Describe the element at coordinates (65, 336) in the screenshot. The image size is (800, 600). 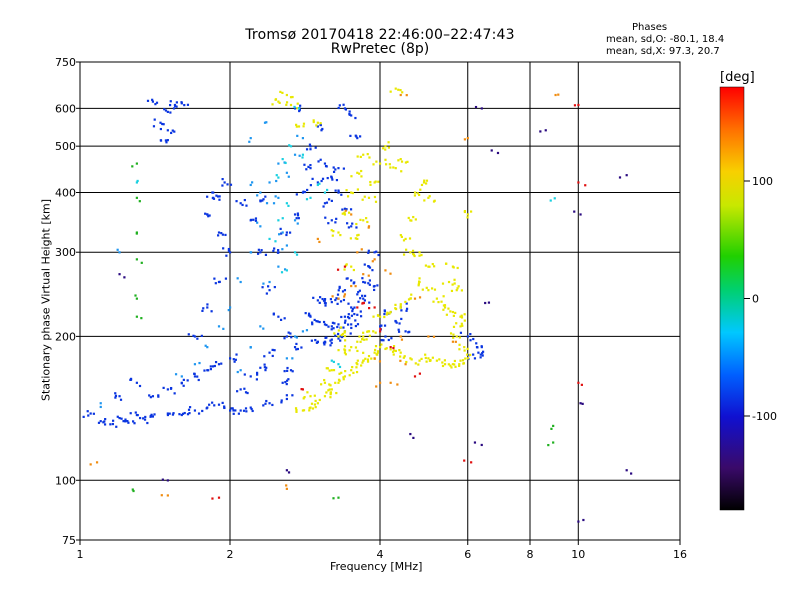
I see `y-tick-label: 200` at that location.